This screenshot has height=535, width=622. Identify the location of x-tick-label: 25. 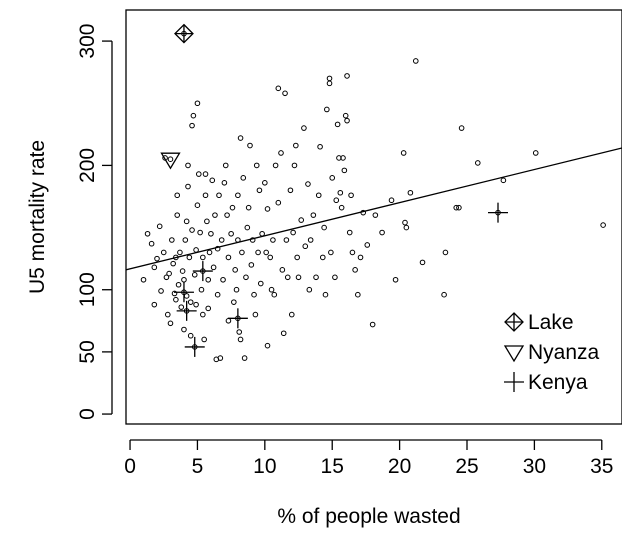
(466, 466).